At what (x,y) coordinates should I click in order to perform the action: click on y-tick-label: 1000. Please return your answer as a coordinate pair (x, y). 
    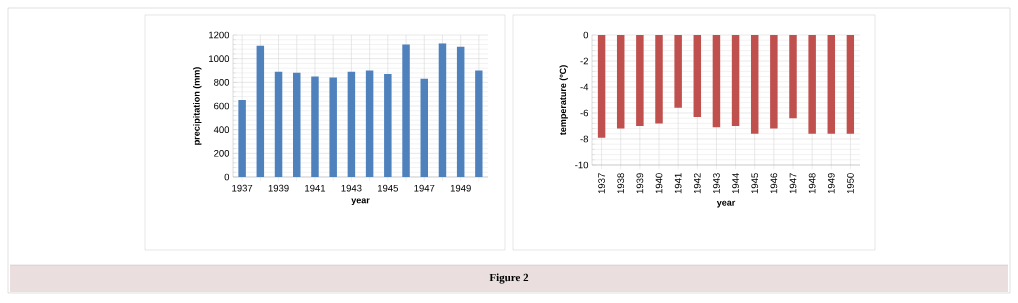
    Looking at the image, I should click on (219, 59).